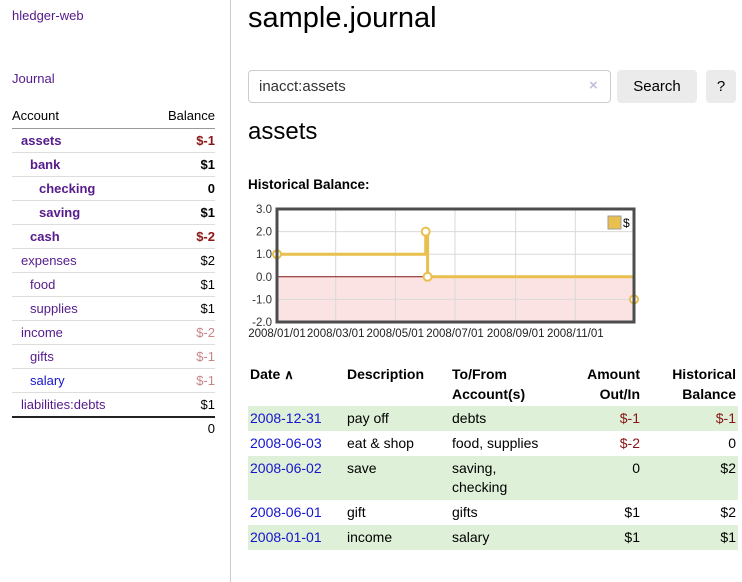 Image resolution: width=742 pixels, height=582 pixels. Describe the element at coordinates (264, 255) in the screenshot. I see `y-axis-tick-label: 1.0` at that location.